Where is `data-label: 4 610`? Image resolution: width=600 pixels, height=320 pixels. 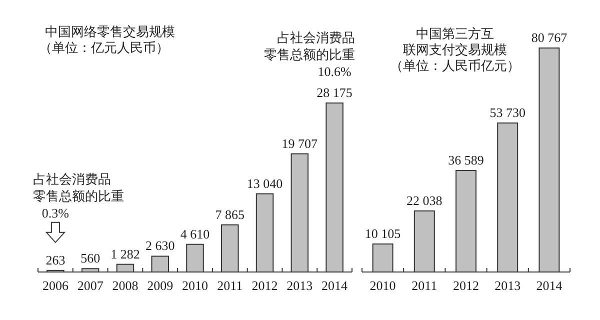 data-label: 4 610 is located at coordinates (195, 234).